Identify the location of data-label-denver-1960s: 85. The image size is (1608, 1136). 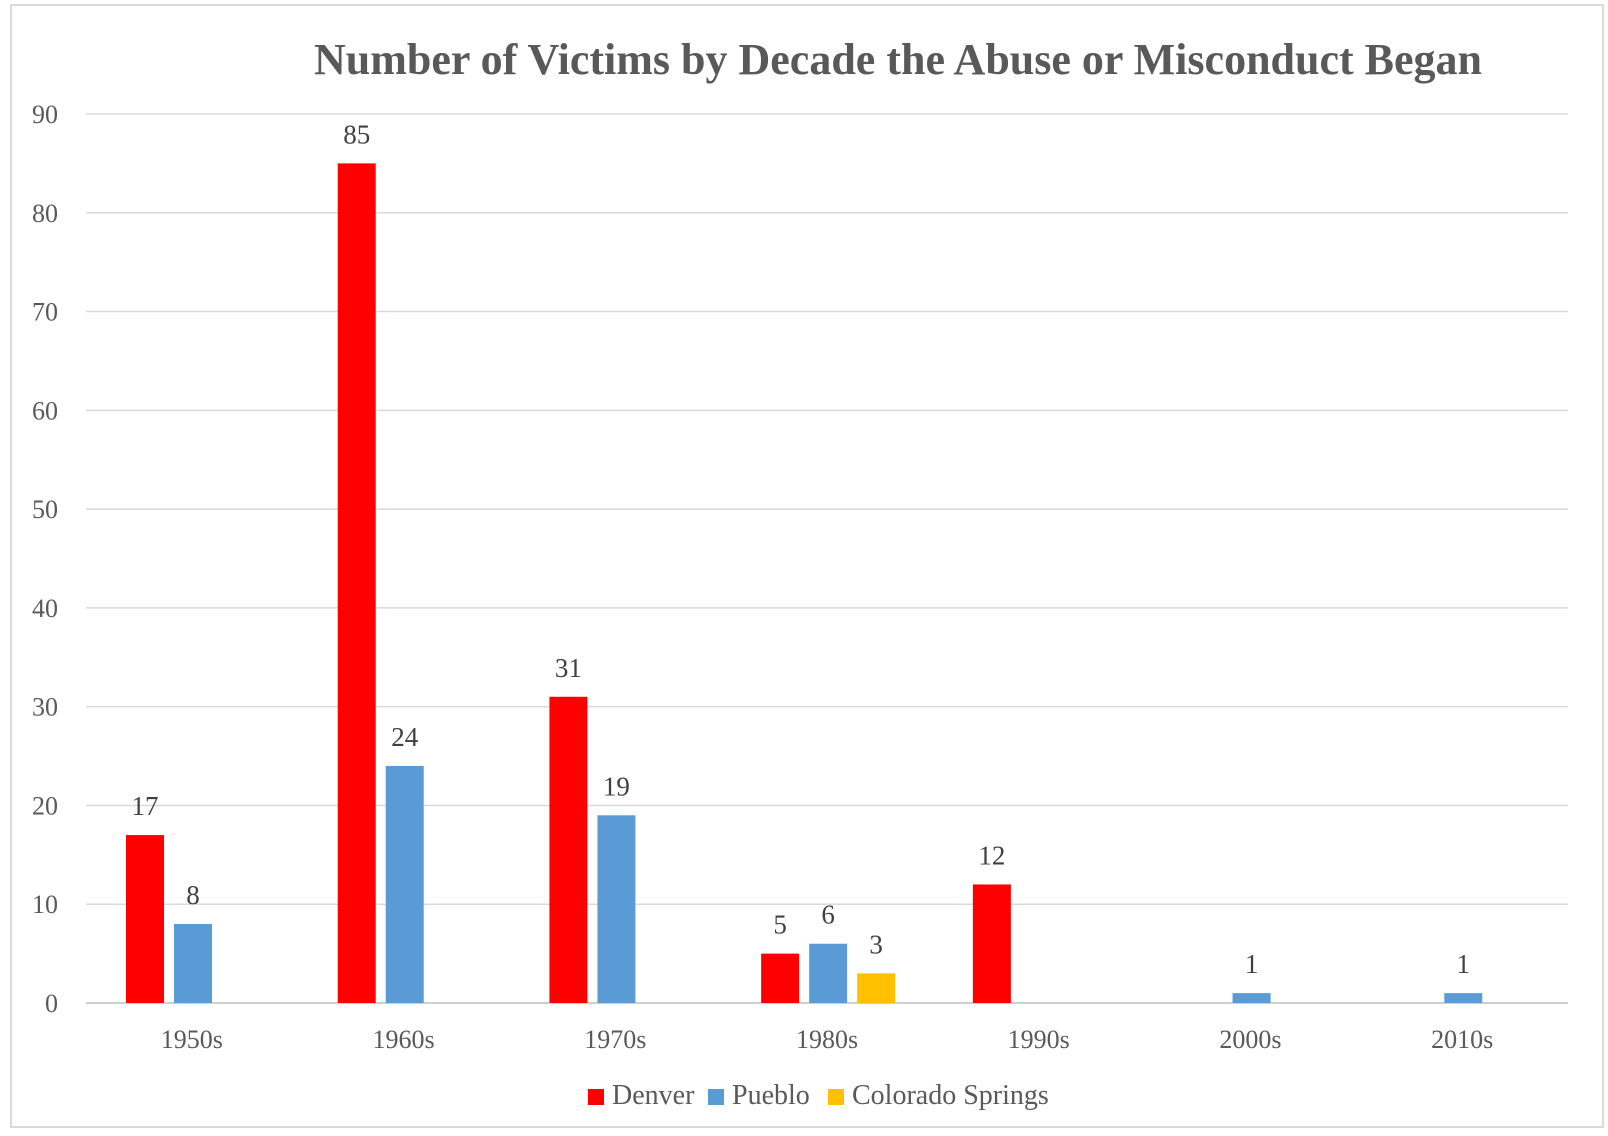
(356, 134).